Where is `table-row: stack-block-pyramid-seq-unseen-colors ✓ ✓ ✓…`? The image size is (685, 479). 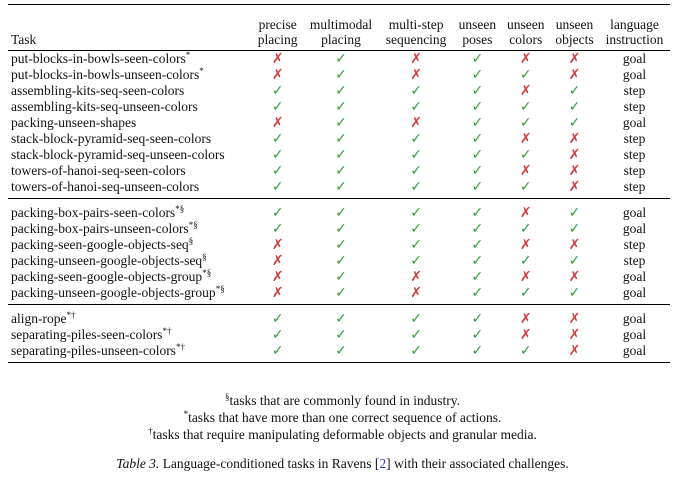
table-row: stack-block-pyramid-seq-unseen-colors ✓ ✓ ✓… is located at coordinates (339, 155).